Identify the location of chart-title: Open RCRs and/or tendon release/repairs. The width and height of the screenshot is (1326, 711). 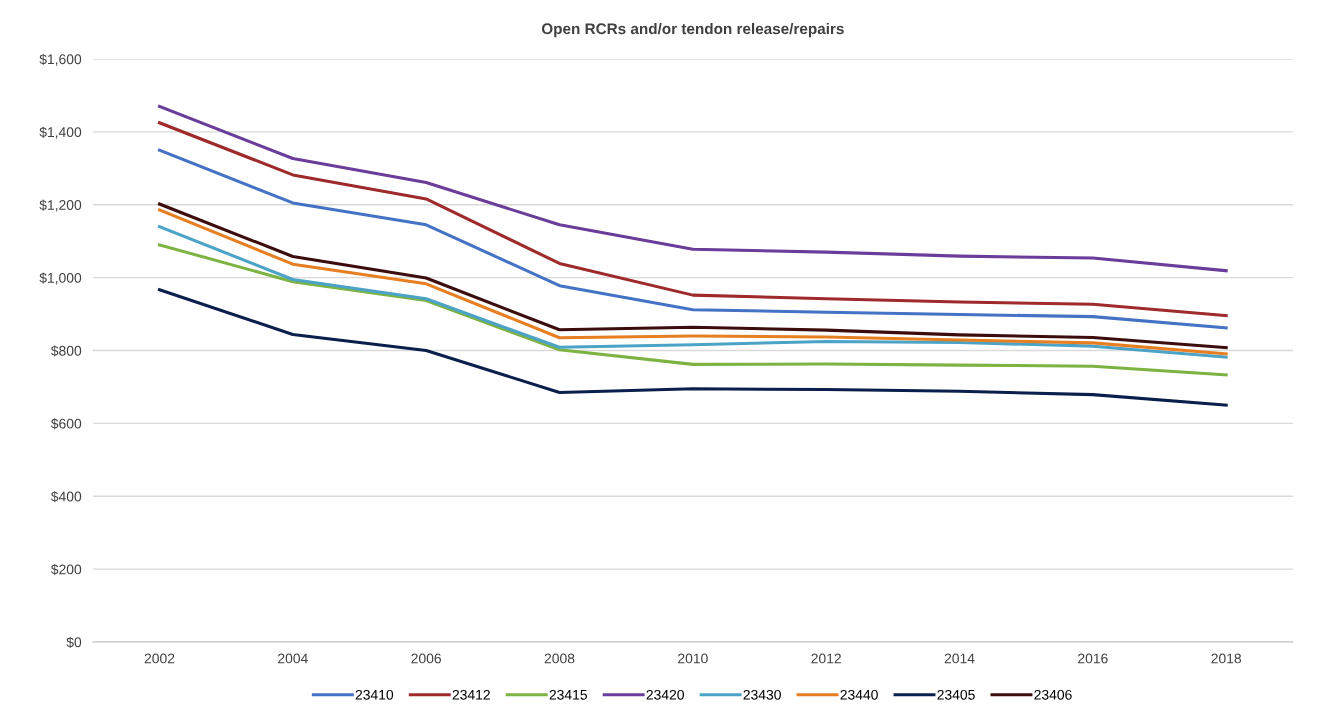
(692, 30).